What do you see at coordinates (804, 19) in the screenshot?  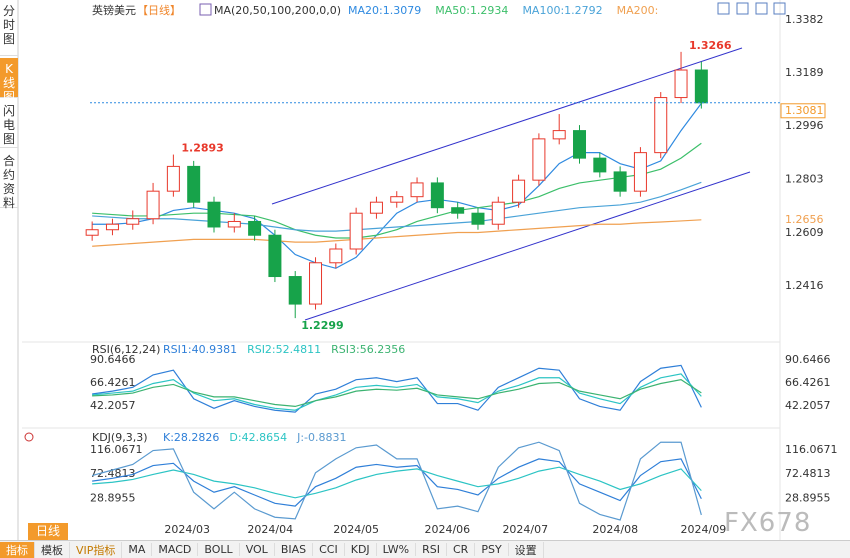 I see `y-tick-label: 1.3382` at bounding box center [804, 19].